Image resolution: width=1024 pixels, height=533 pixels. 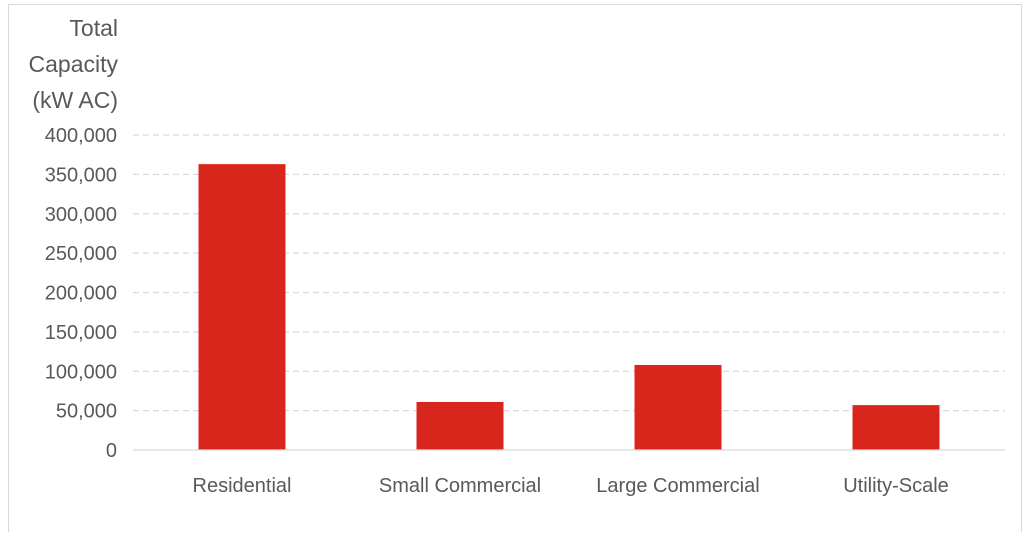 What do you see at coordinates (111, 451) in the screenshot?
I see `y-tick-label: 0` at bounding box center [111, 451].